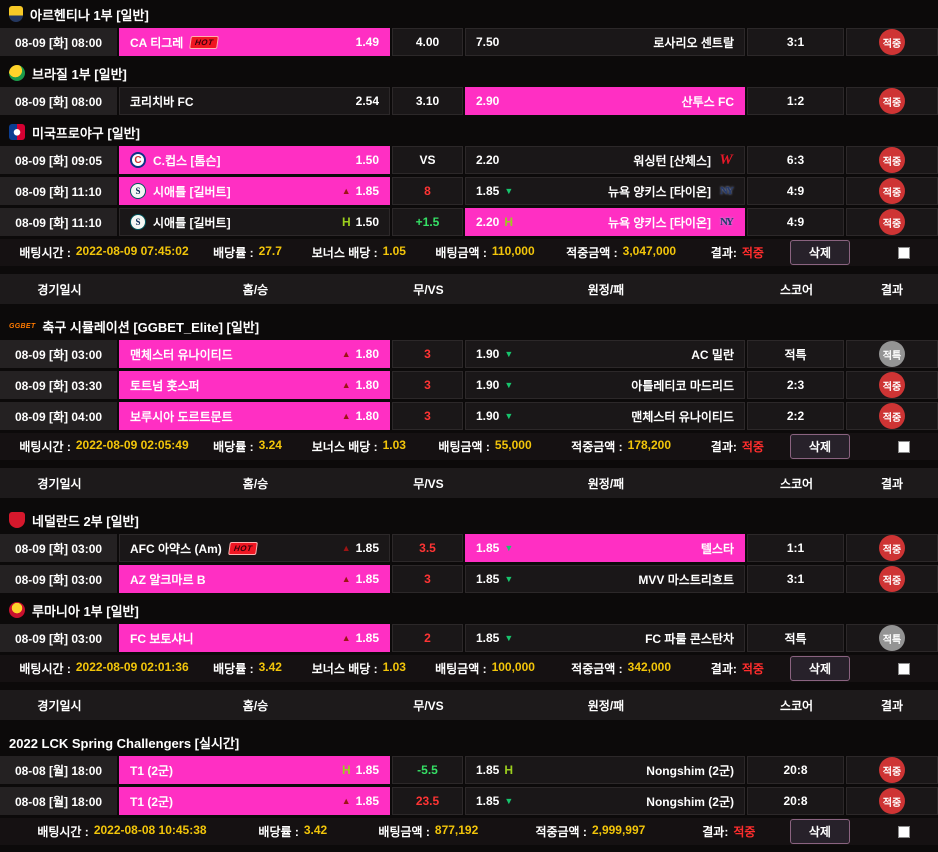 Image resolution: width=938 pixels, height=852 pixels. I want to click on home-pick-cell: C C.컵스 [톰슨] 1.50, so click(254, 160).